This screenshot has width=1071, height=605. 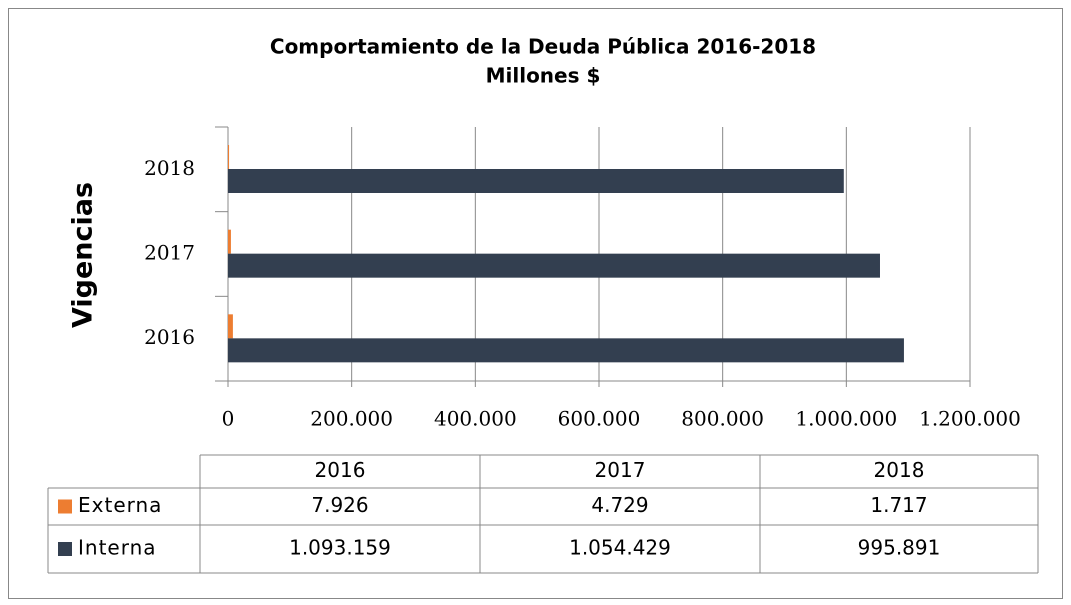 I want to click on y-tick-label: 2016, so click(x=169, y=337).